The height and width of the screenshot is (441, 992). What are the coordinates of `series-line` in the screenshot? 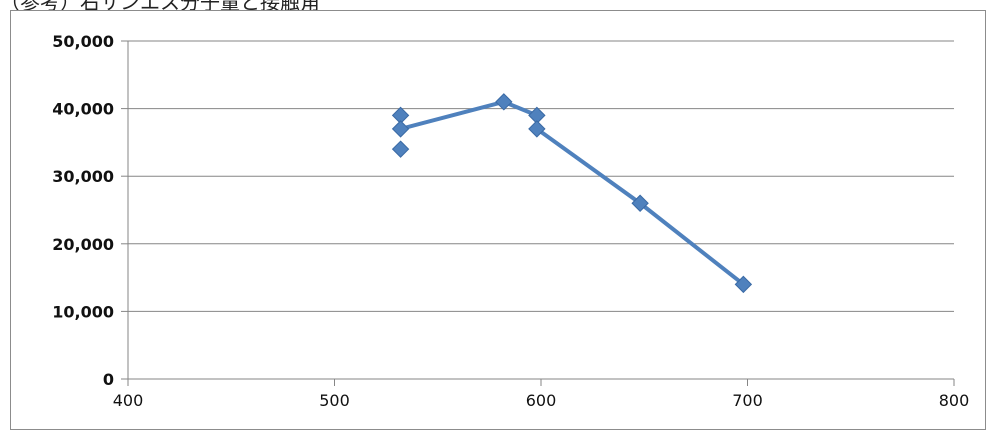 It's located at (572, 193).